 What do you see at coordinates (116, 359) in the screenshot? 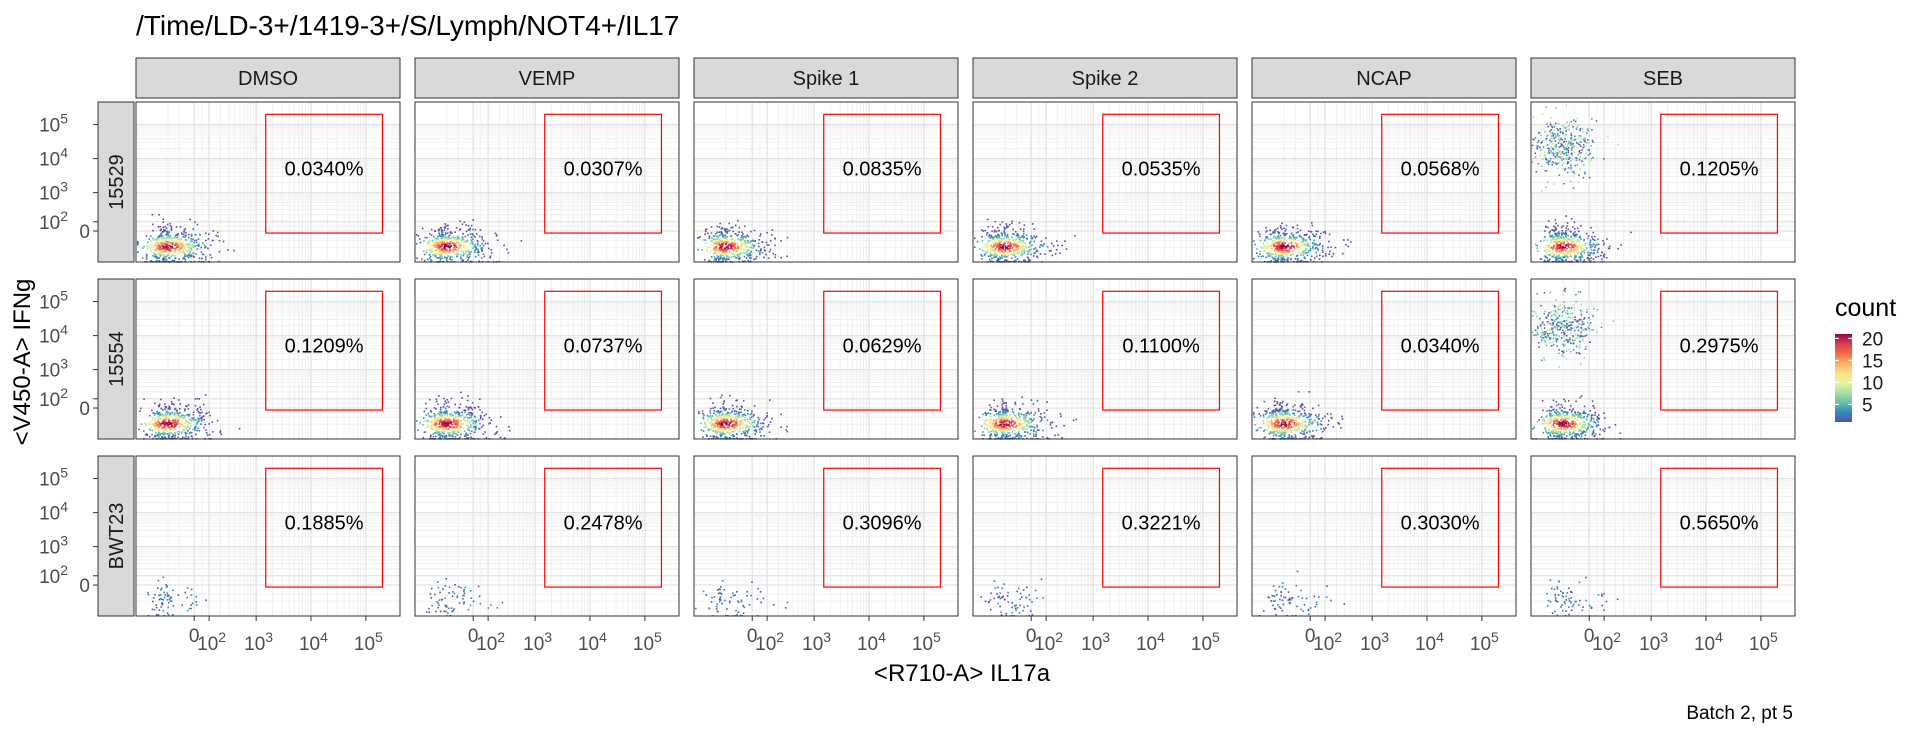
I see `row-strip: 15554` at bounding box center [116, 359].